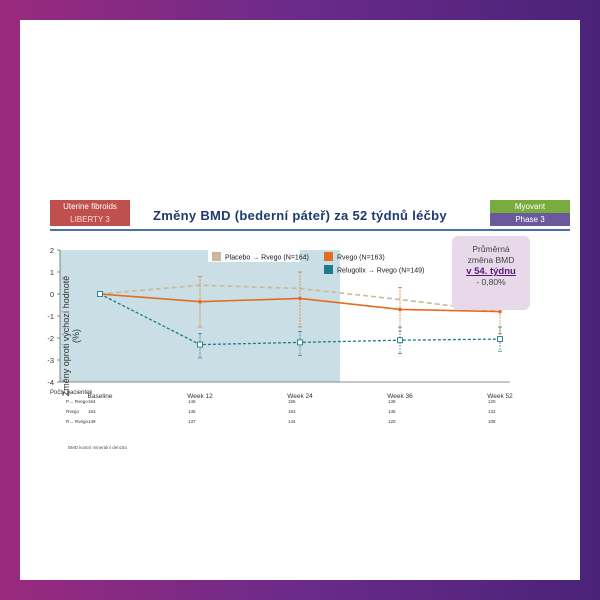  Describe the element at coordinates (77, 421) in the screenshot. I see `patient-row-label: R→ Rvego` at that location.